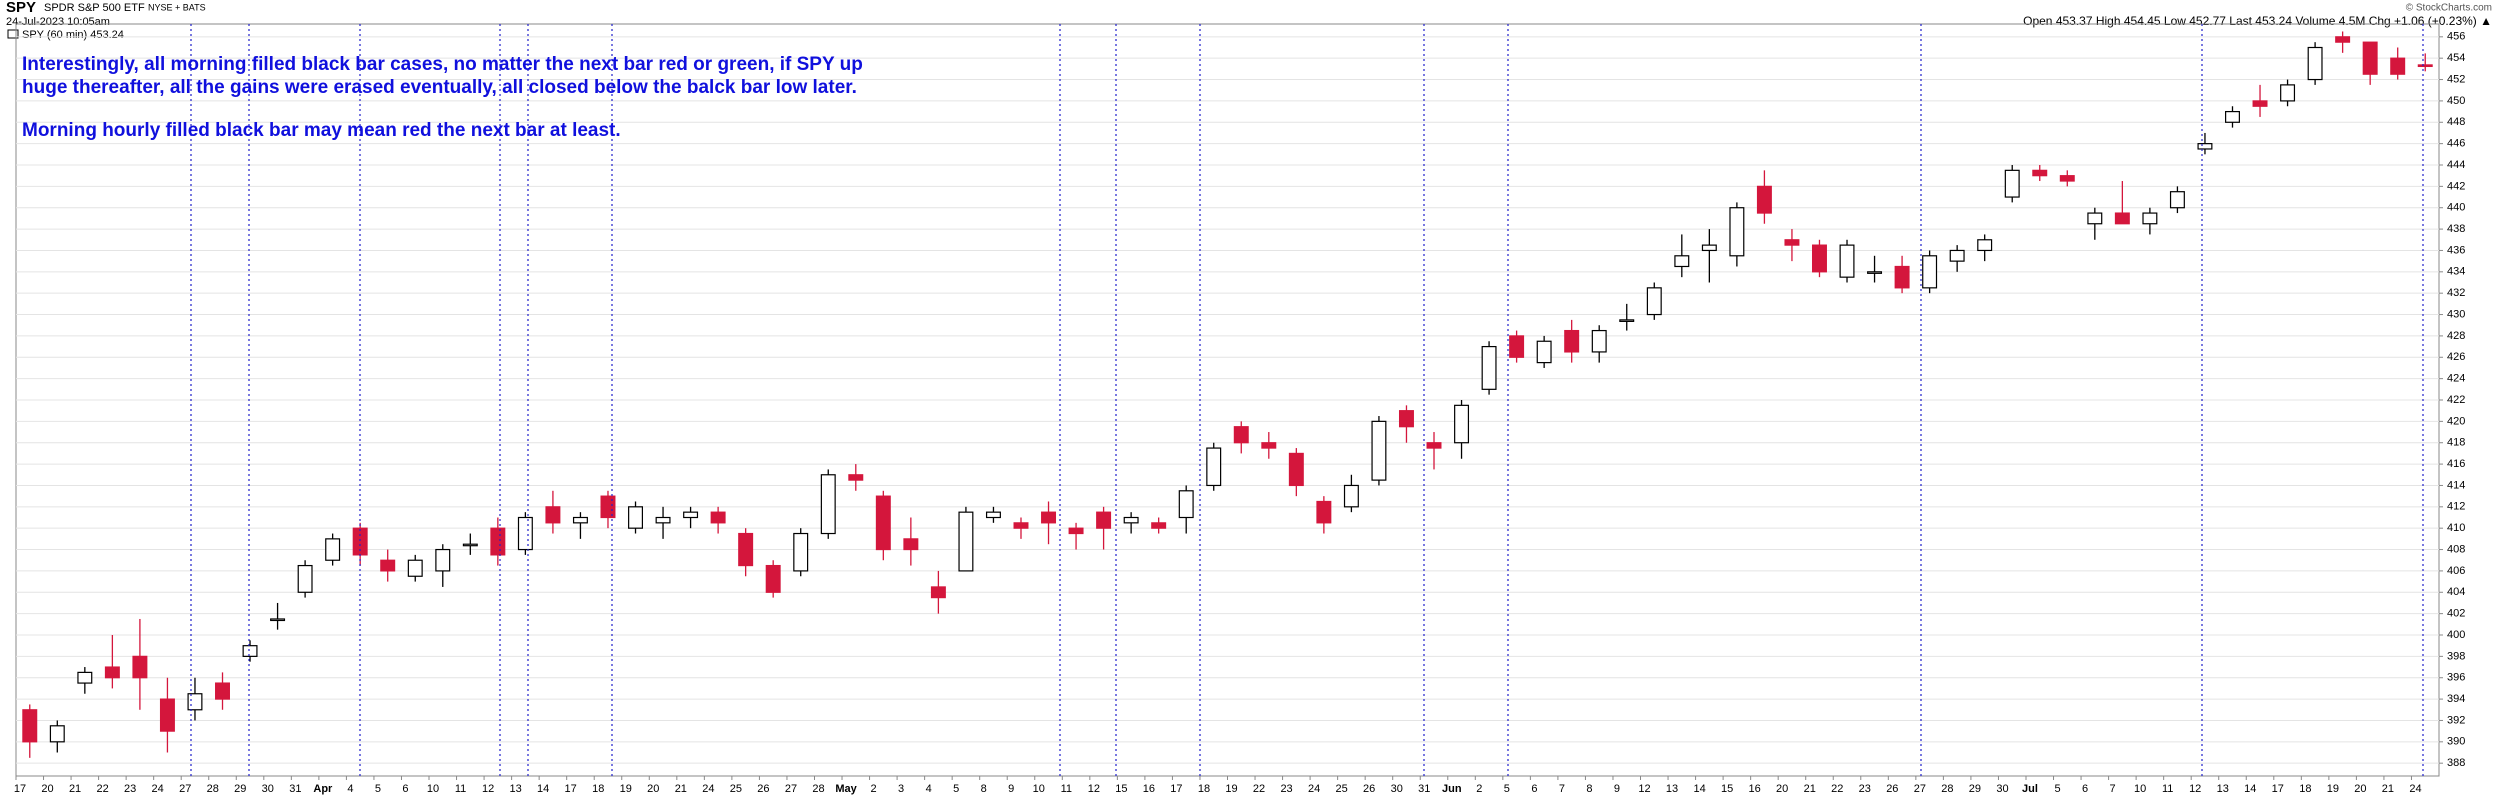 This screenshot has width=2500, height=800. What do you see at coordinates (2456, 336) in the screenshot?
I see `y-tick-label: 428` at bounding box center [2456, 336].